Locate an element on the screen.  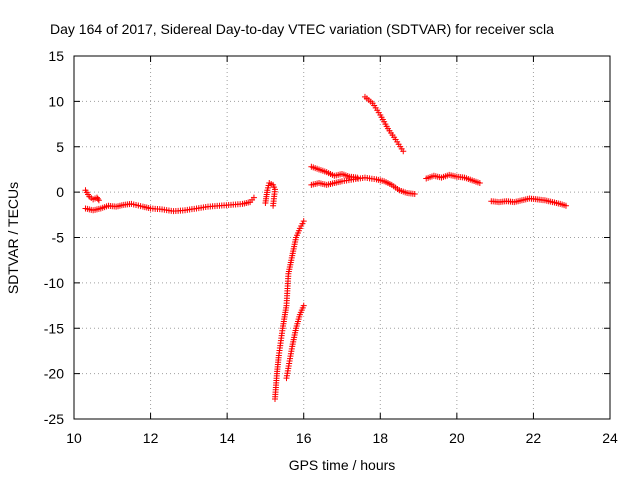
x-tick-label: 22 is located at coordinates (534, 438).